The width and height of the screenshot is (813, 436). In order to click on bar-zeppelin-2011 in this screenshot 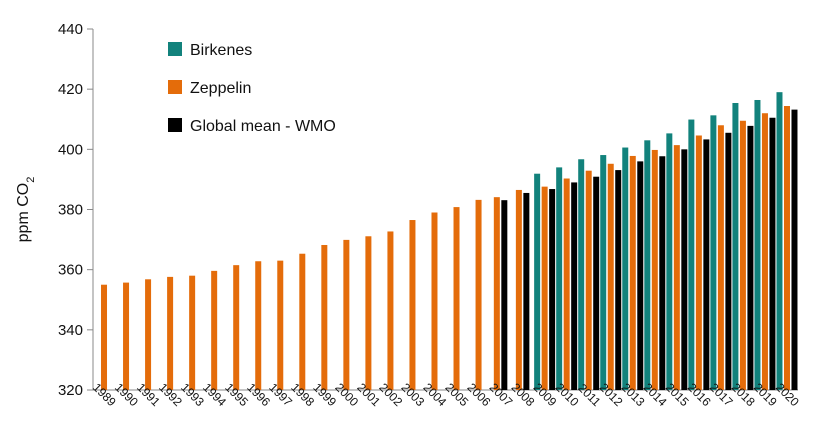, I will do `click(588, 280)`.